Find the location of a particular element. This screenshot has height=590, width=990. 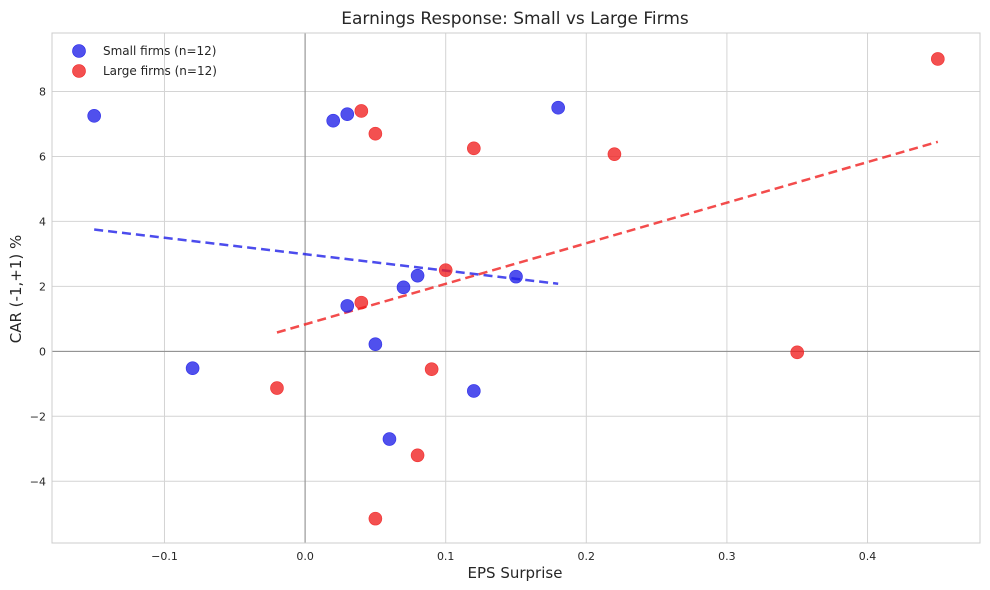

y-tick-label: −2 is located at coordinates (38, 416).